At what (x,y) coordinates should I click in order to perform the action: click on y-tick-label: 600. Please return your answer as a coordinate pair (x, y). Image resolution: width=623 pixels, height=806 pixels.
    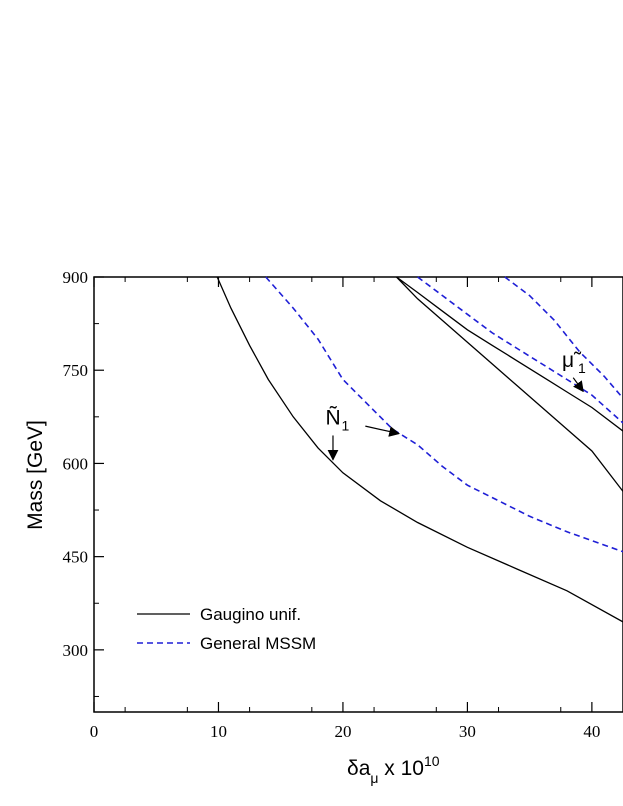
    Looking at the image, I should click on (76, 463).